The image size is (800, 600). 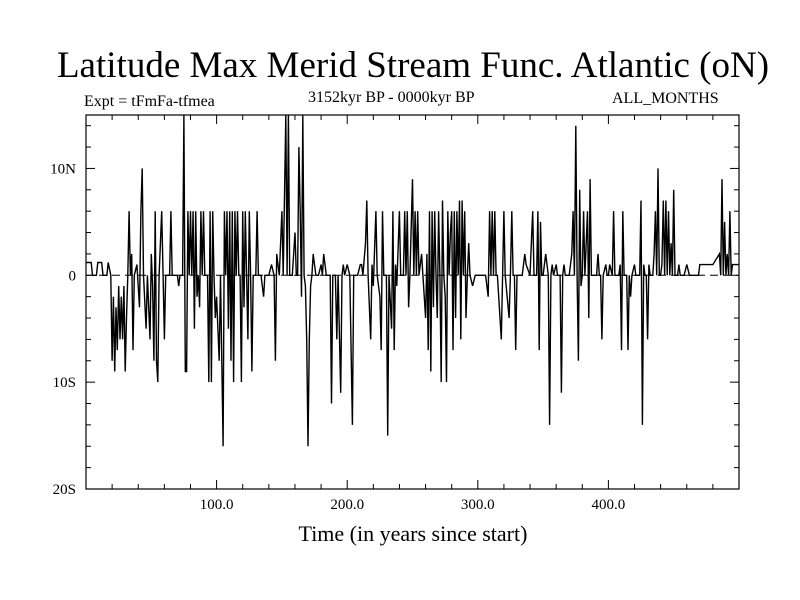 What do you see at coordinates (64, 383) in the screenshot?
I see `y-tick-label: 10S` at bounding box center [64, 383].